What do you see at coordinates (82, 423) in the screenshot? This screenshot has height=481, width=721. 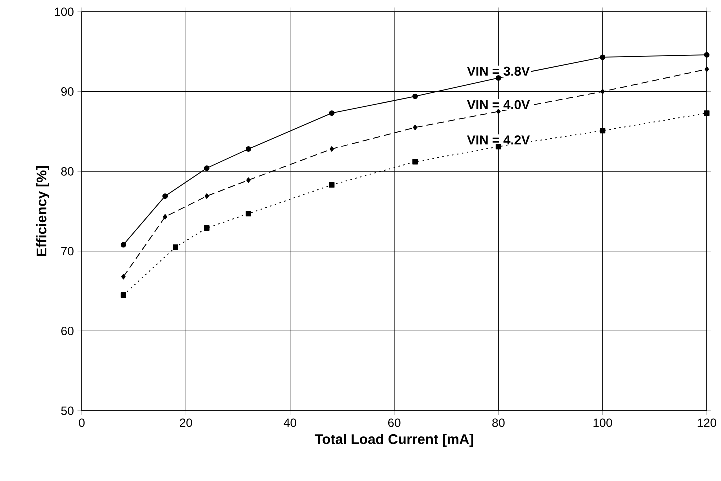 I see `x-tick-label: 0` at bounding box center [82, 423].